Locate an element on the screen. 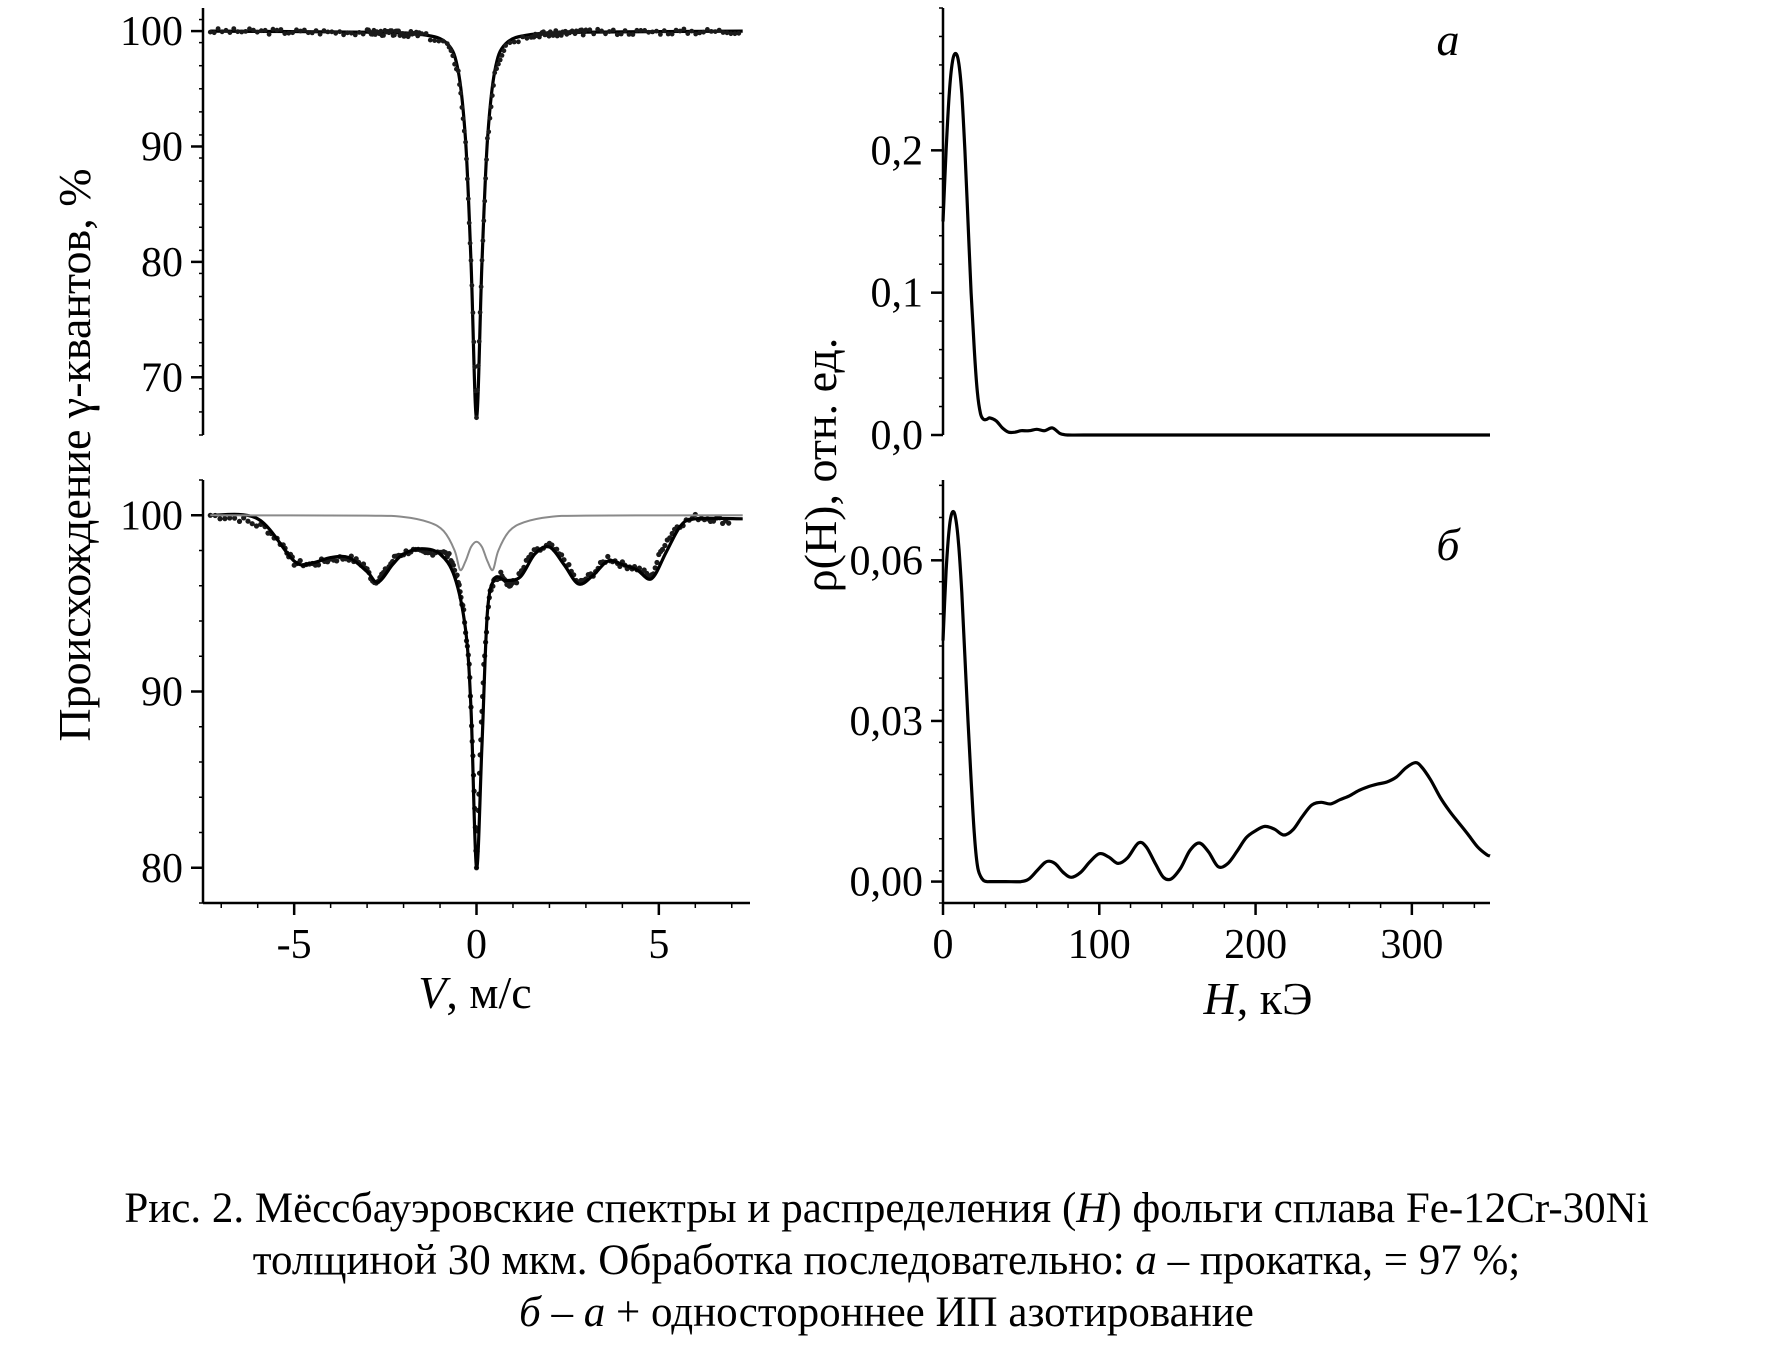 The height and width of the screenshot is (1353, 1773). x-axis-title-left: V, м/с is located at coordinates (474, 992).